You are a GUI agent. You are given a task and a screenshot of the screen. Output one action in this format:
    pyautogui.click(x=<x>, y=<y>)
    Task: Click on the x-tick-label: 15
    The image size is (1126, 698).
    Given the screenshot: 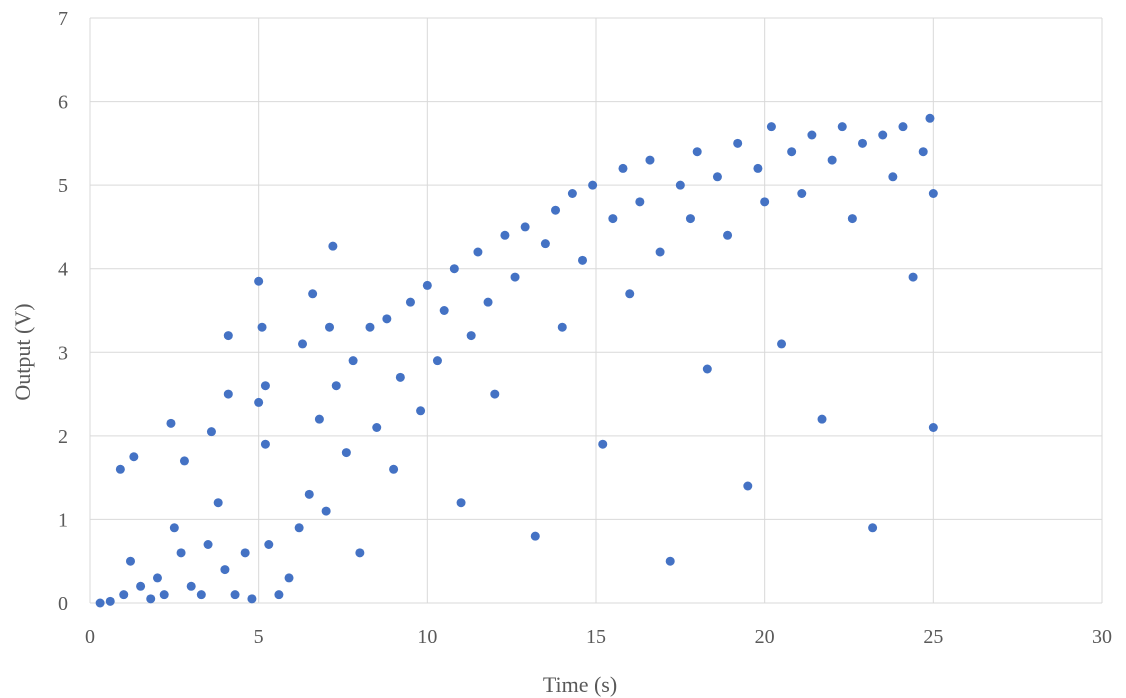 What is the action you would take?
    pyautogui.click(x=596, y=637)
    